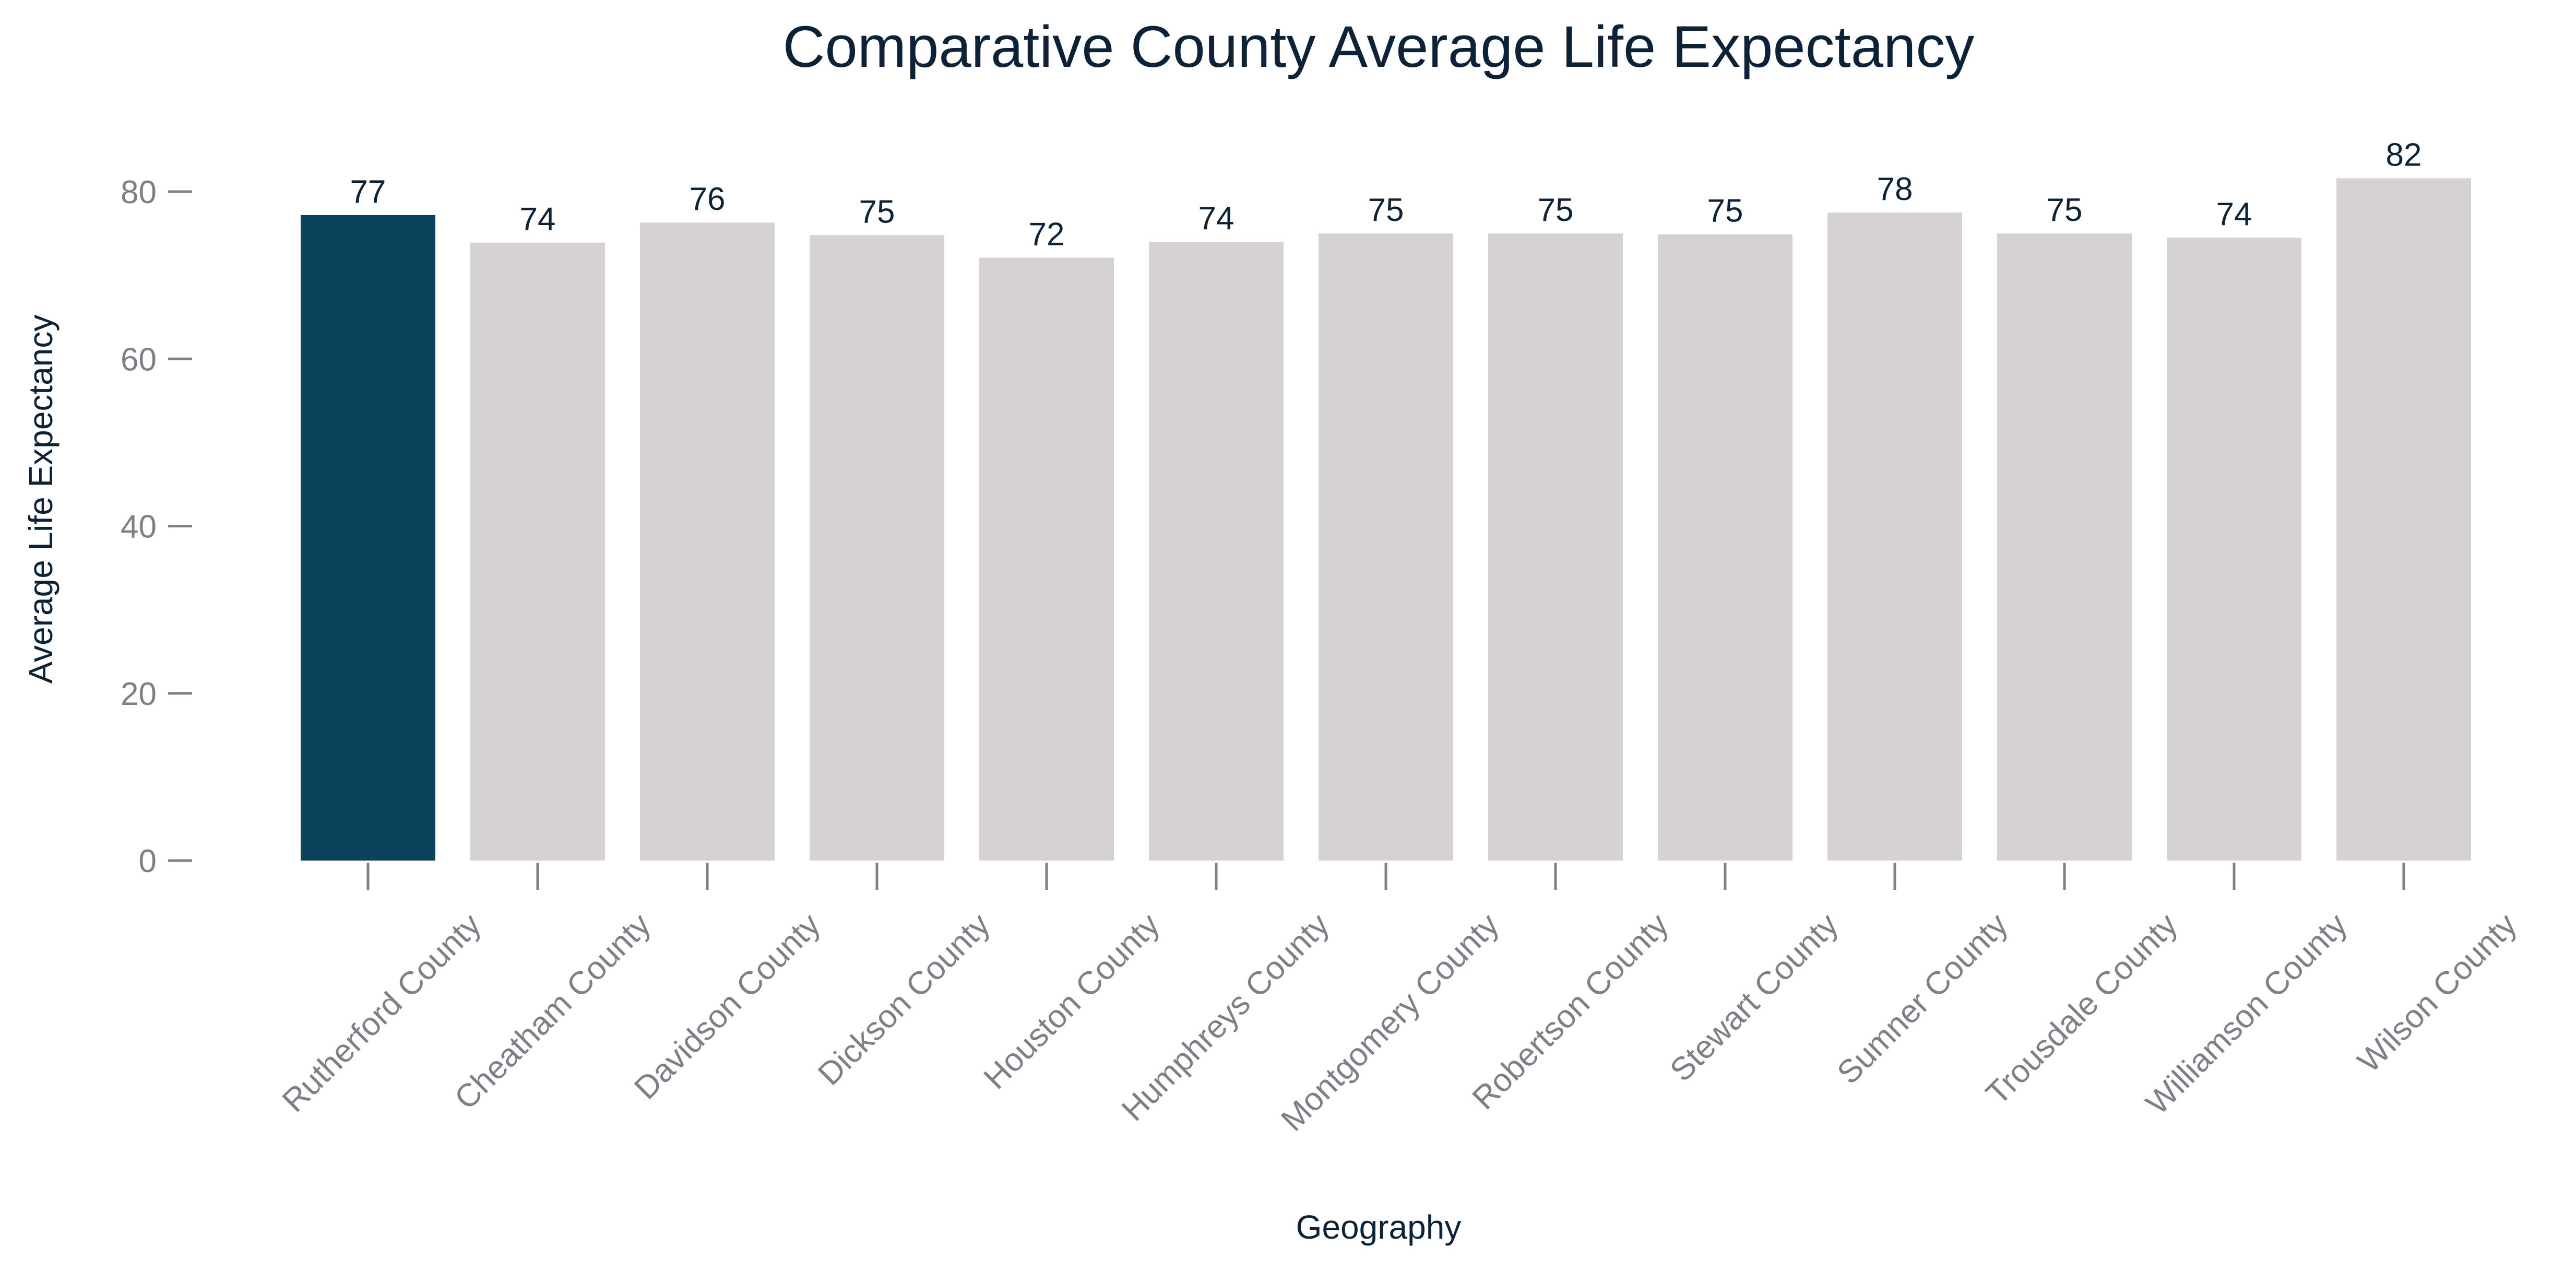  What do you see at coordinates (368, 192) in the screenshot?
I see `bar-value-label: 77` at bounding box center [368, 192].